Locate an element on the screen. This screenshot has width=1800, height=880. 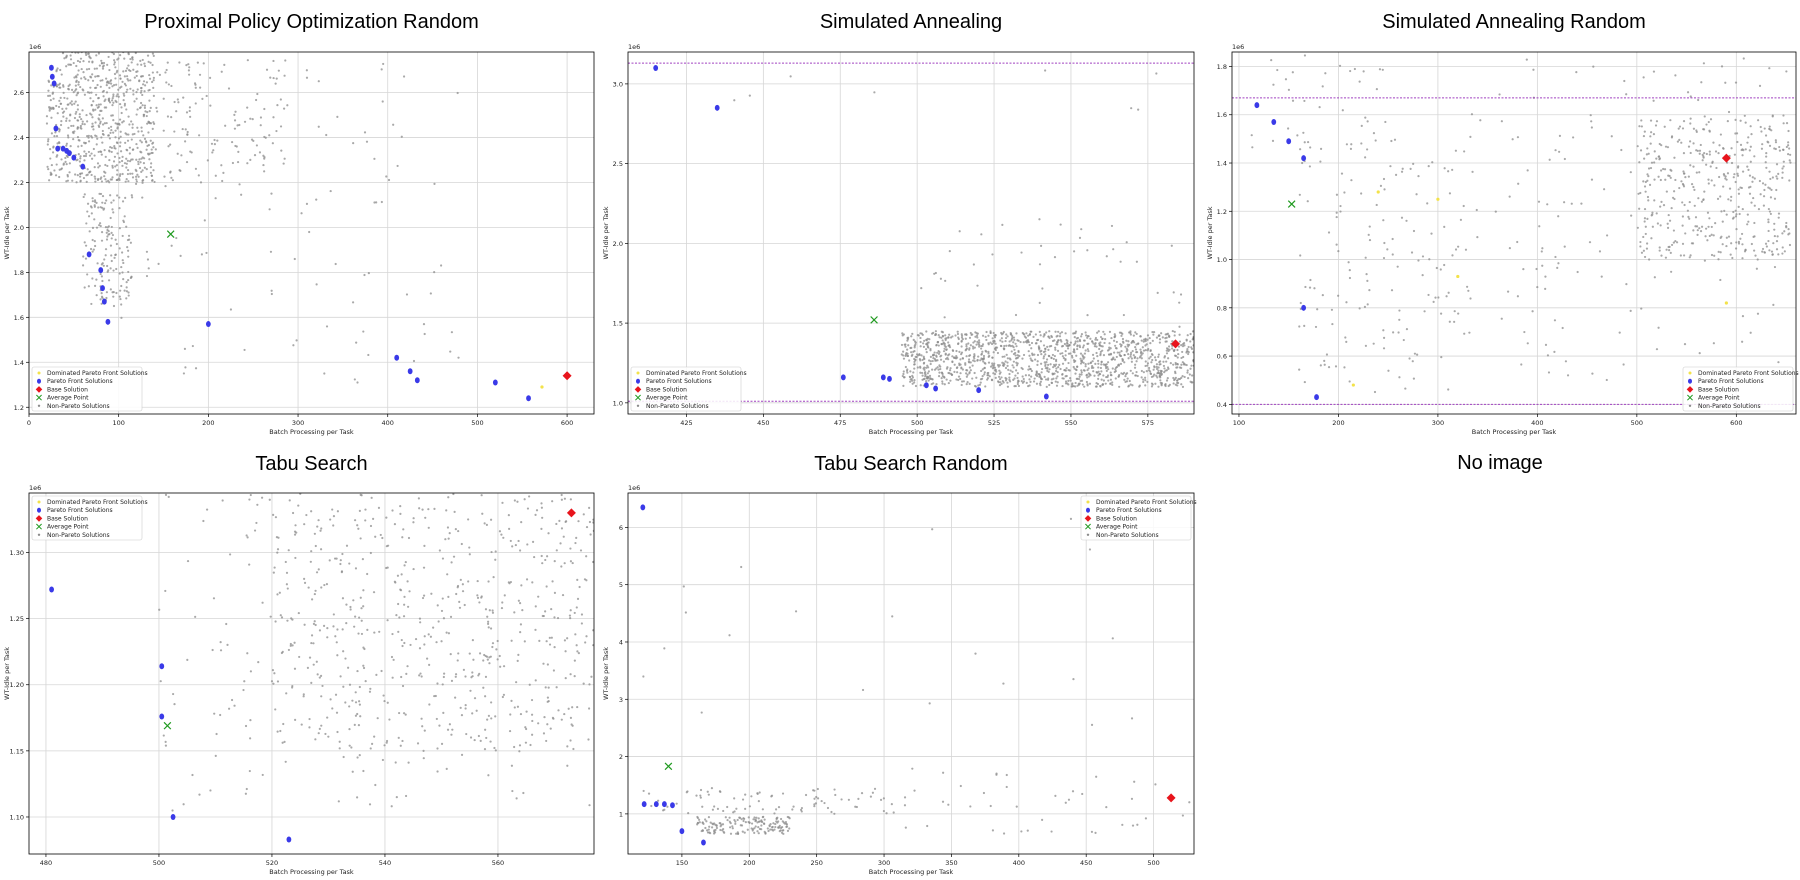
axes-frame is located at coordinates (1514, 233).